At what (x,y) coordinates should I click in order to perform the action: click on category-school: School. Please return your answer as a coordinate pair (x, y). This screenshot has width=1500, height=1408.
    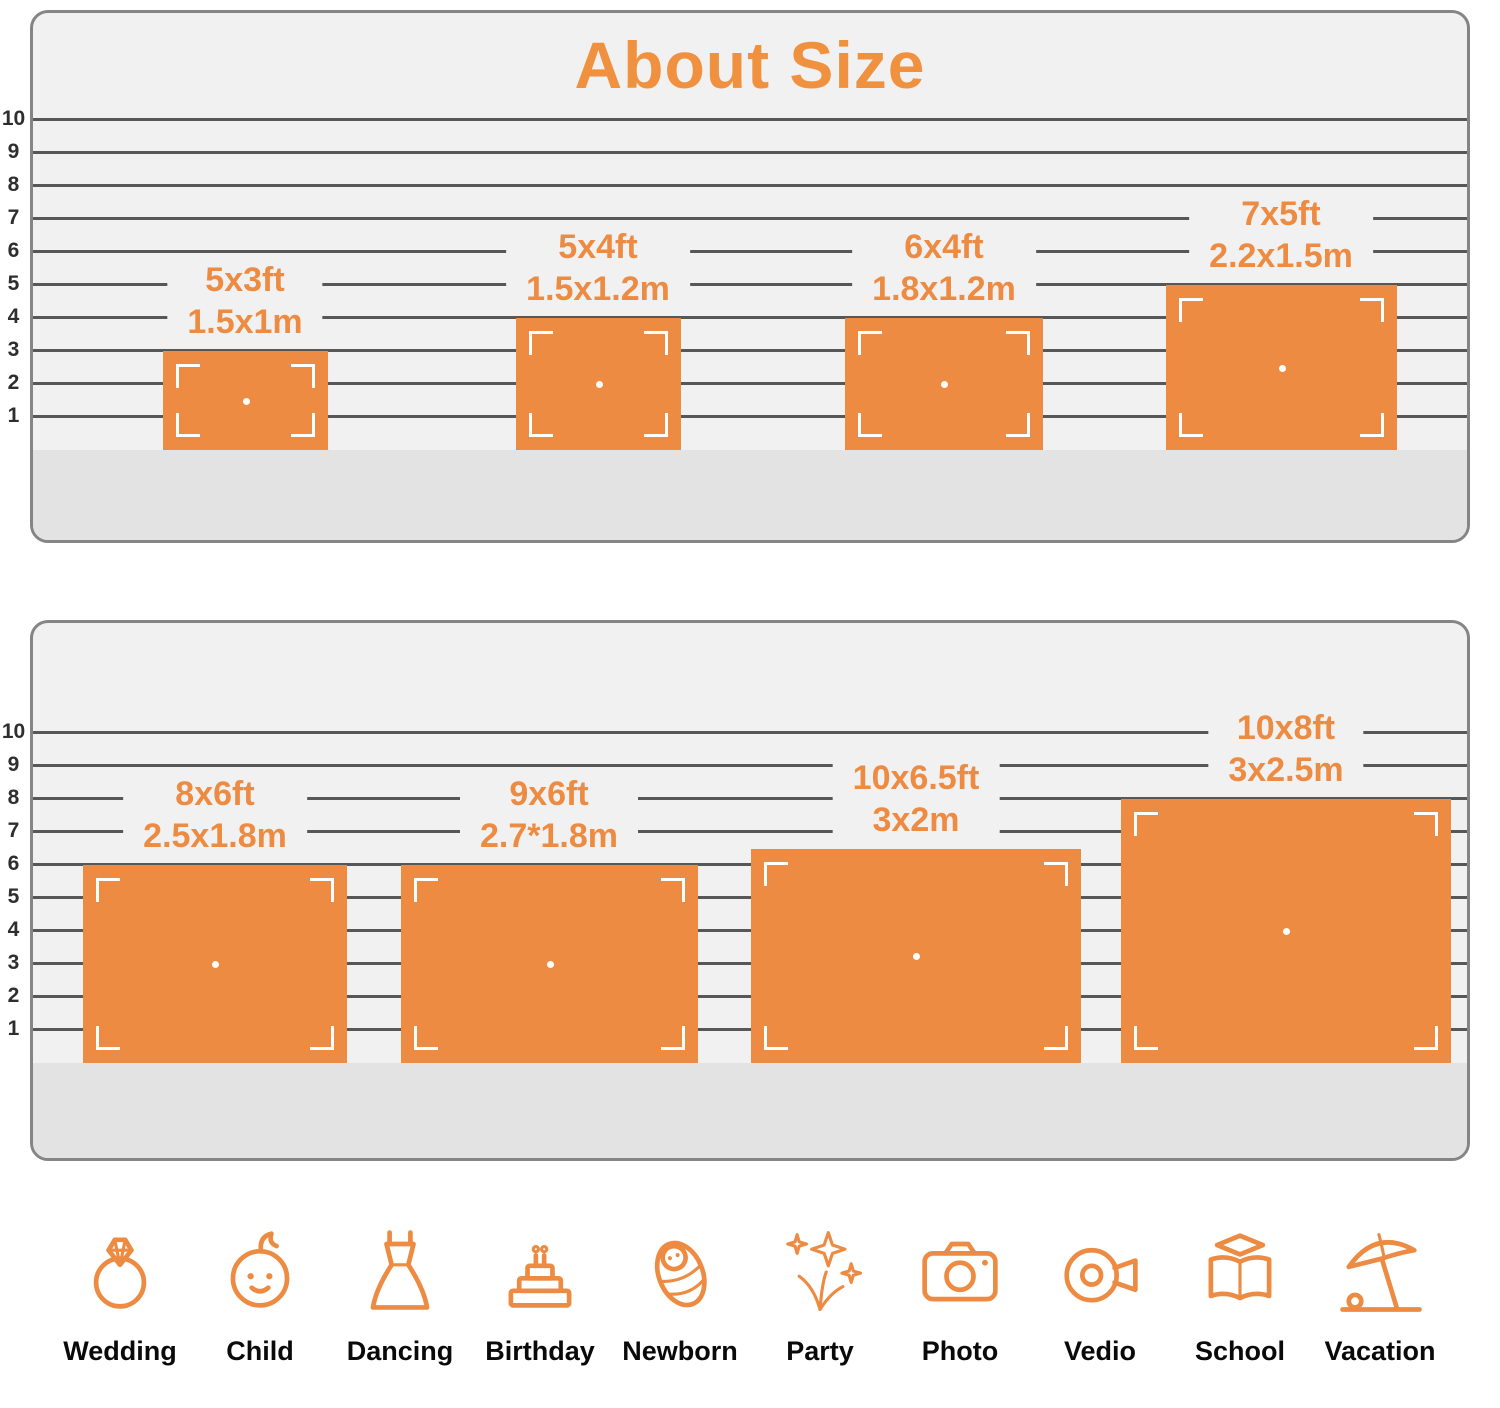
    Looking at the image, I should click on (1240, 1292).